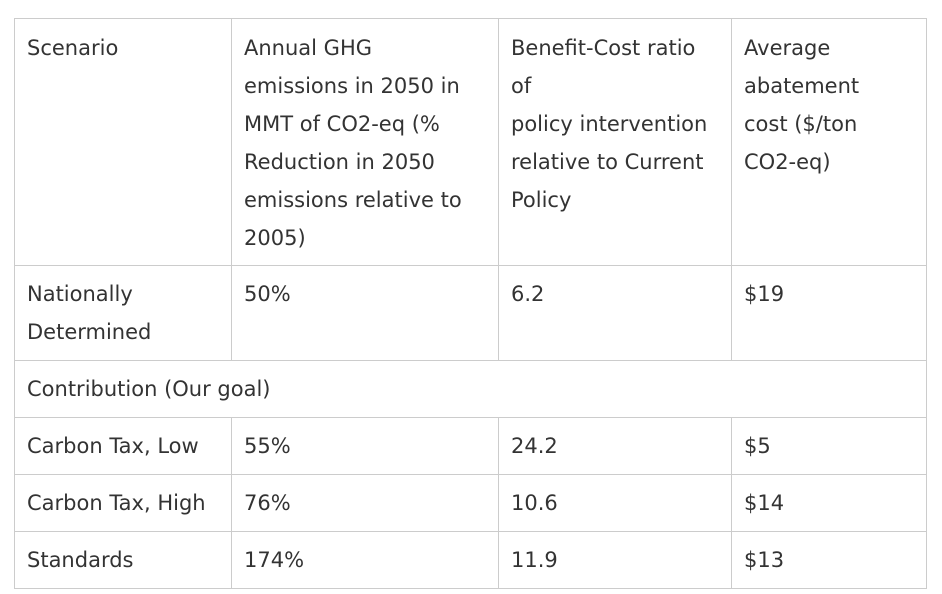  Describe the element at coordinates (365, 313) in the screenshot. I see `cell-emissions: 50%` at that location.